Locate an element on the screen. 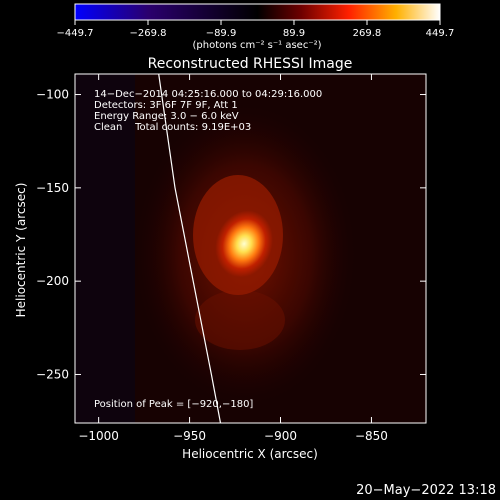 This screenshot has height=500, width=500. colorbar-unit-label: (photons cm⁻² s⁻¹ asec⁻²) is located at coordinates (256, 45).